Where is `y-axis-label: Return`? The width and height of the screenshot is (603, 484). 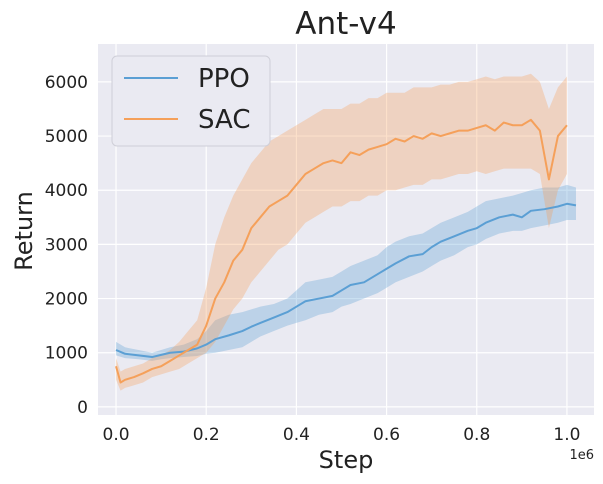 y-axis-label: Return is located at coordinates (24, 231).